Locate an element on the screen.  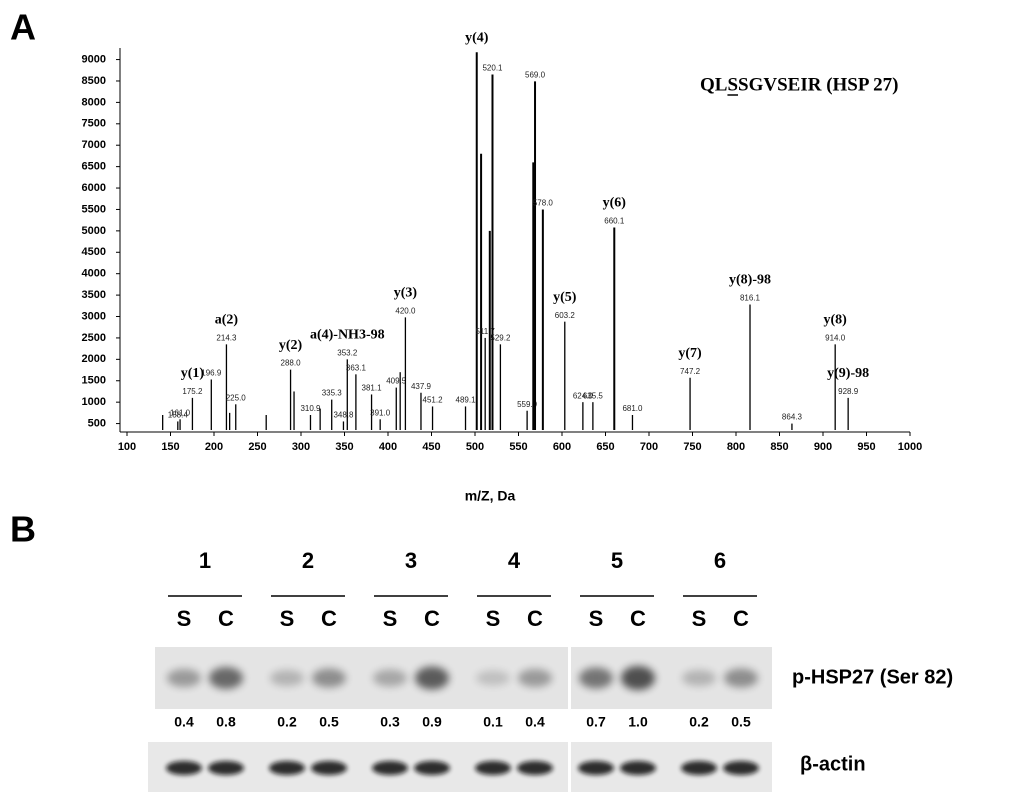
y-tick-label: 2000 is located at coordinates (94, 359).